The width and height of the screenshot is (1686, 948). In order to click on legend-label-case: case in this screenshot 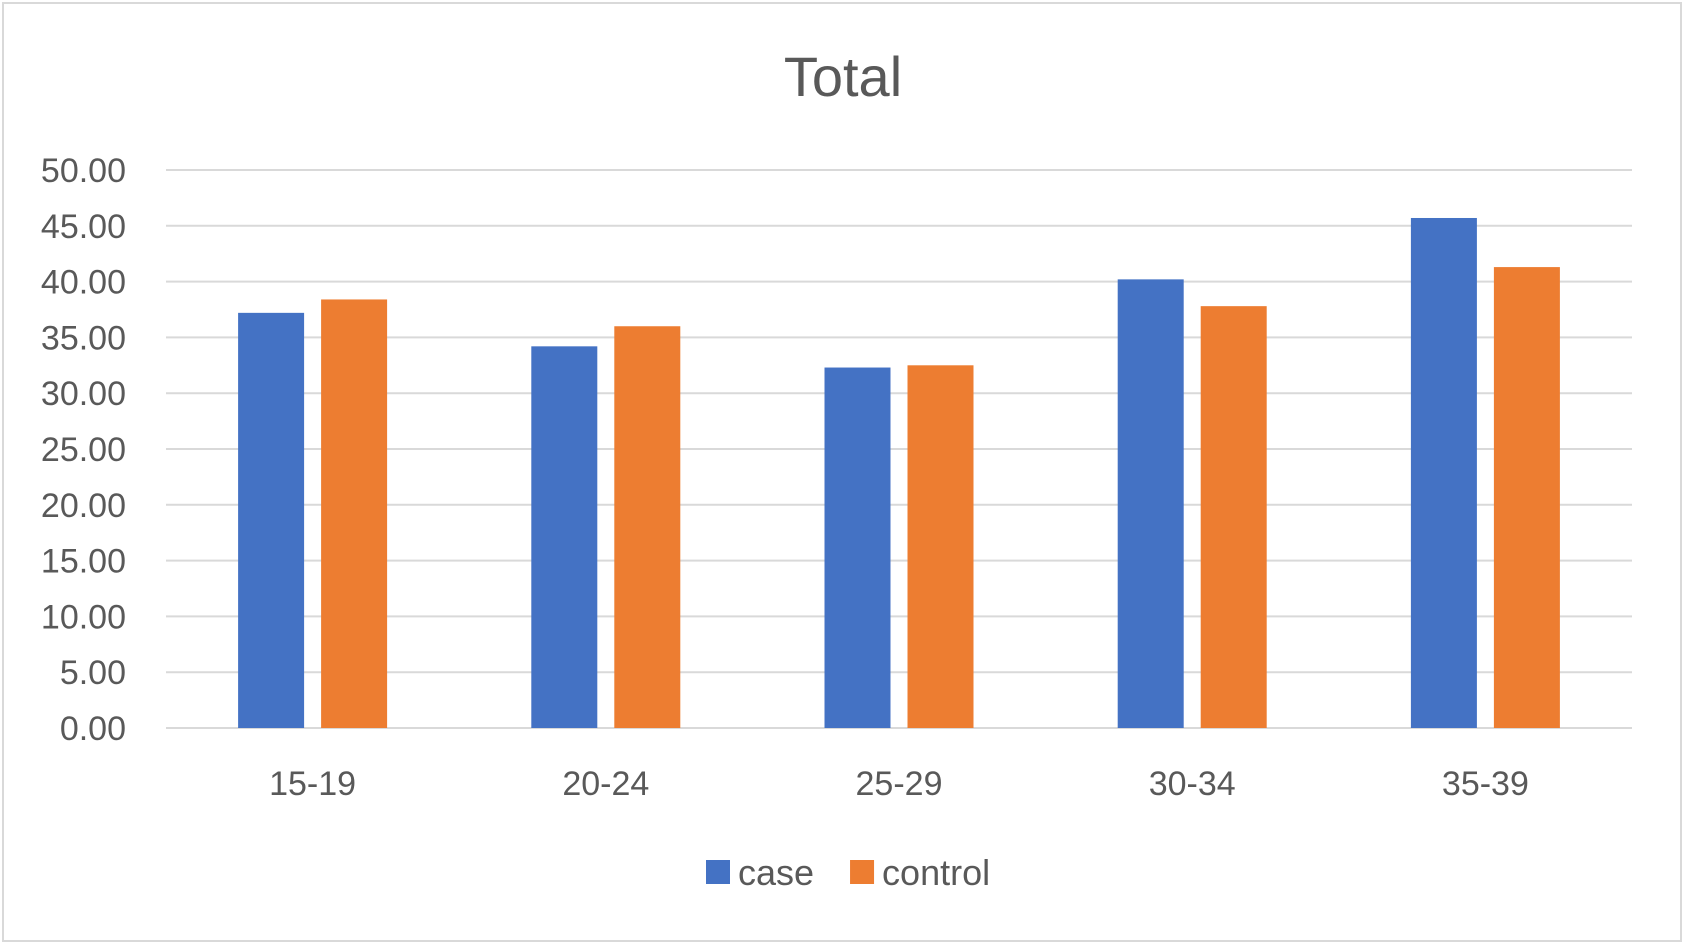, I will do `click(776, 872)`.